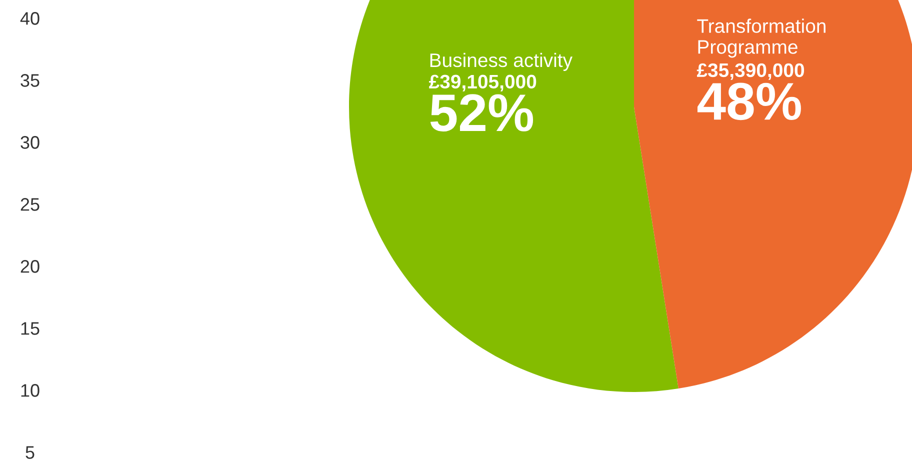 This screenshot has width=912, height=465. I want to click on text: 25, so click(30, 204).